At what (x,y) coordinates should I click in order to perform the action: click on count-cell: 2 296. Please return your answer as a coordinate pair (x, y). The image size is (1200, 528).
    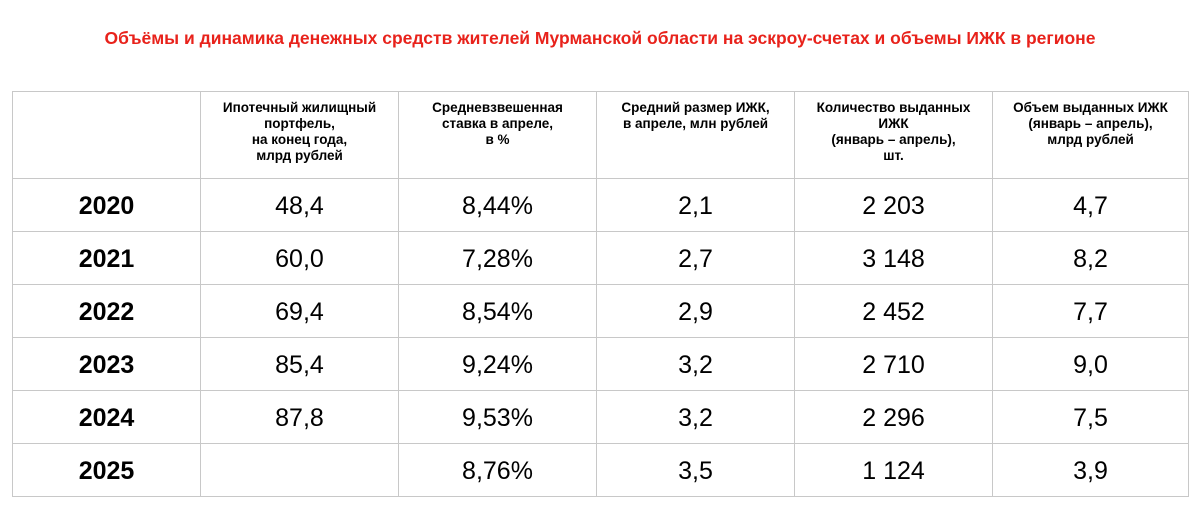
    Looking at the image, I should click on (893, 417).